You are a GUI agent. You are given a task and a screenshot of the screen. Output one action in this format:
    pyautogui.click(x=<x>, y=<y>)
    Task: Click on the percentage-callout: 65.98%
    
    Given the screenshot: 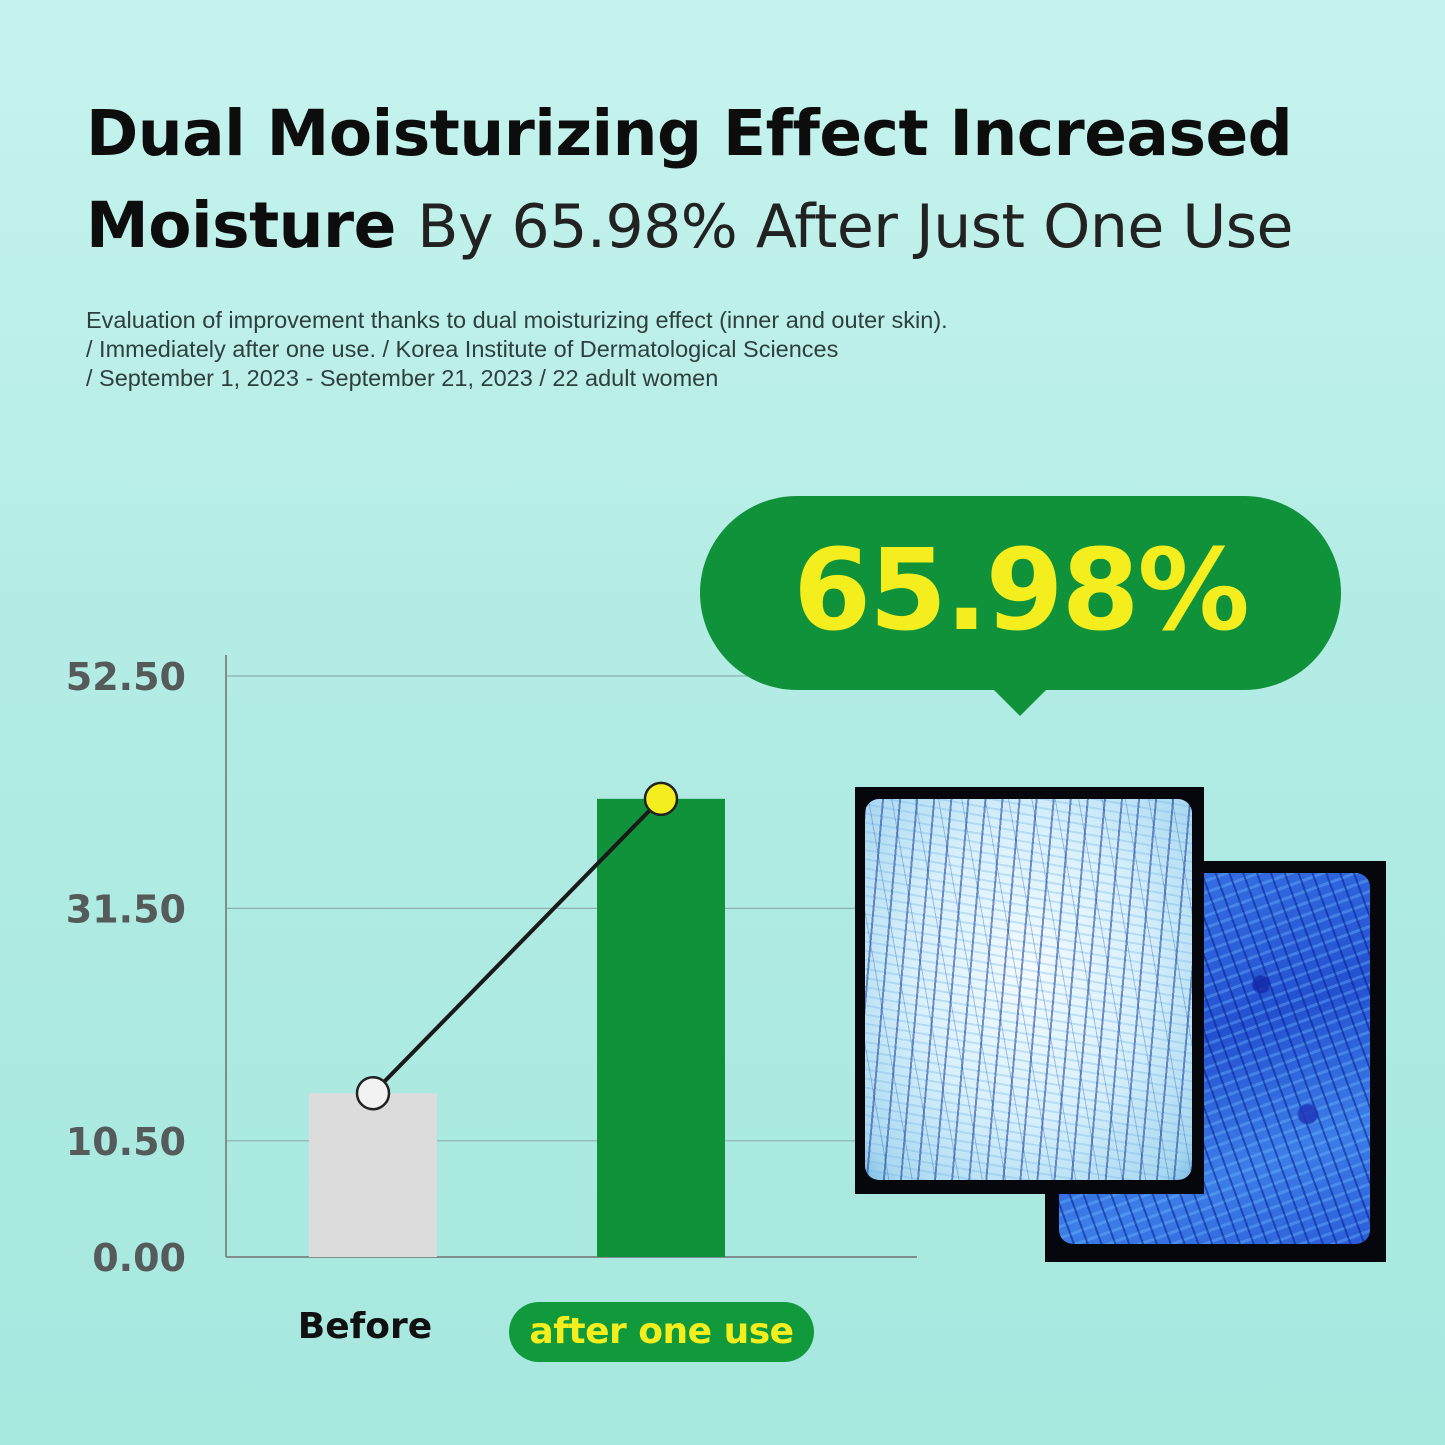 What is the action you would take?
    pyautogui.click(x=1020, y=606)
    